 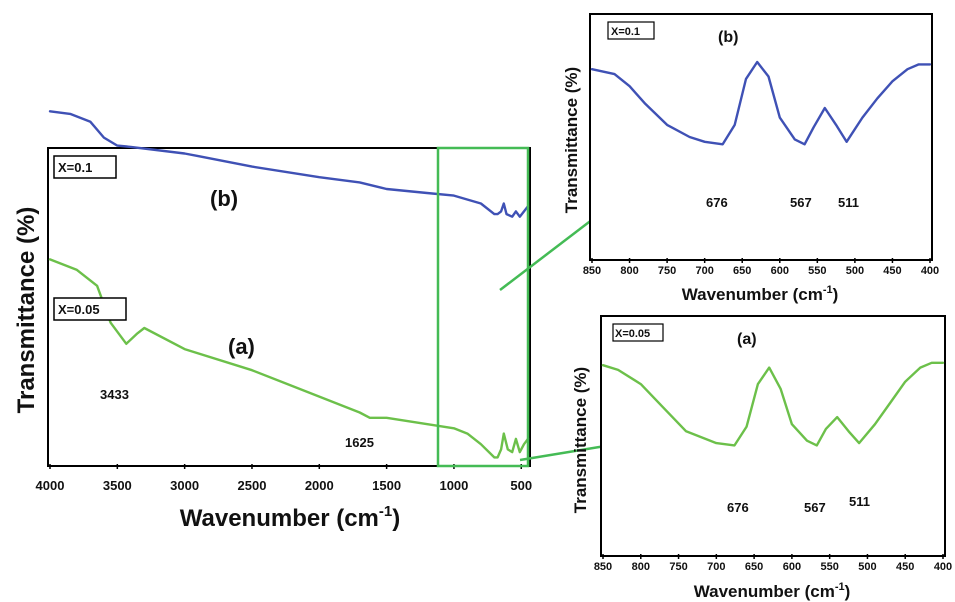 I want to click on inset-b-plot-frame, so click(x=761, y=137).